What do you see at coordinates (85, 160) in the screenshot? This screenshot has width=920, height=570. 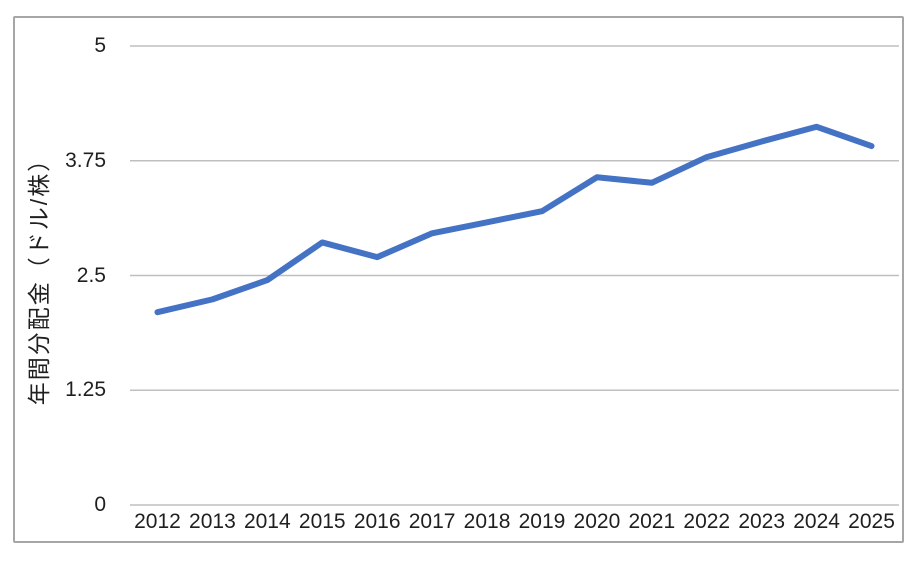 I see `y-tick-label: 3.75` at bounding box center [85, 160].